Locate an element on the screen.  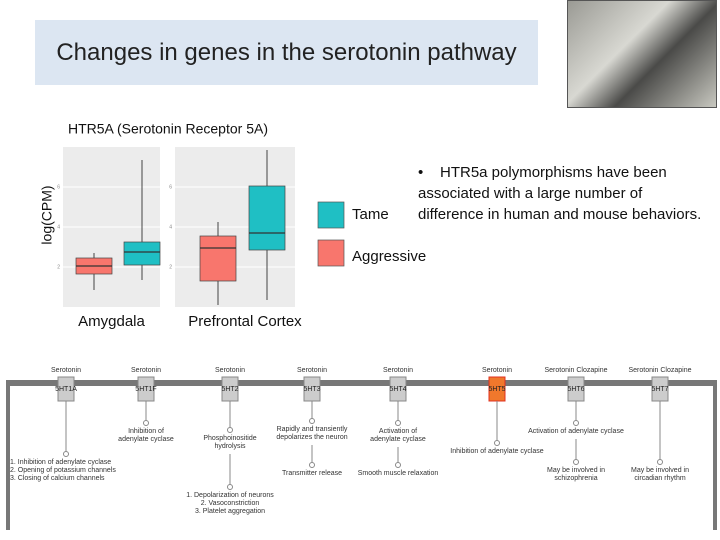
chart-title: HTR5A (Serotonin Receptor 5A) is located at coordinates (168, 129).